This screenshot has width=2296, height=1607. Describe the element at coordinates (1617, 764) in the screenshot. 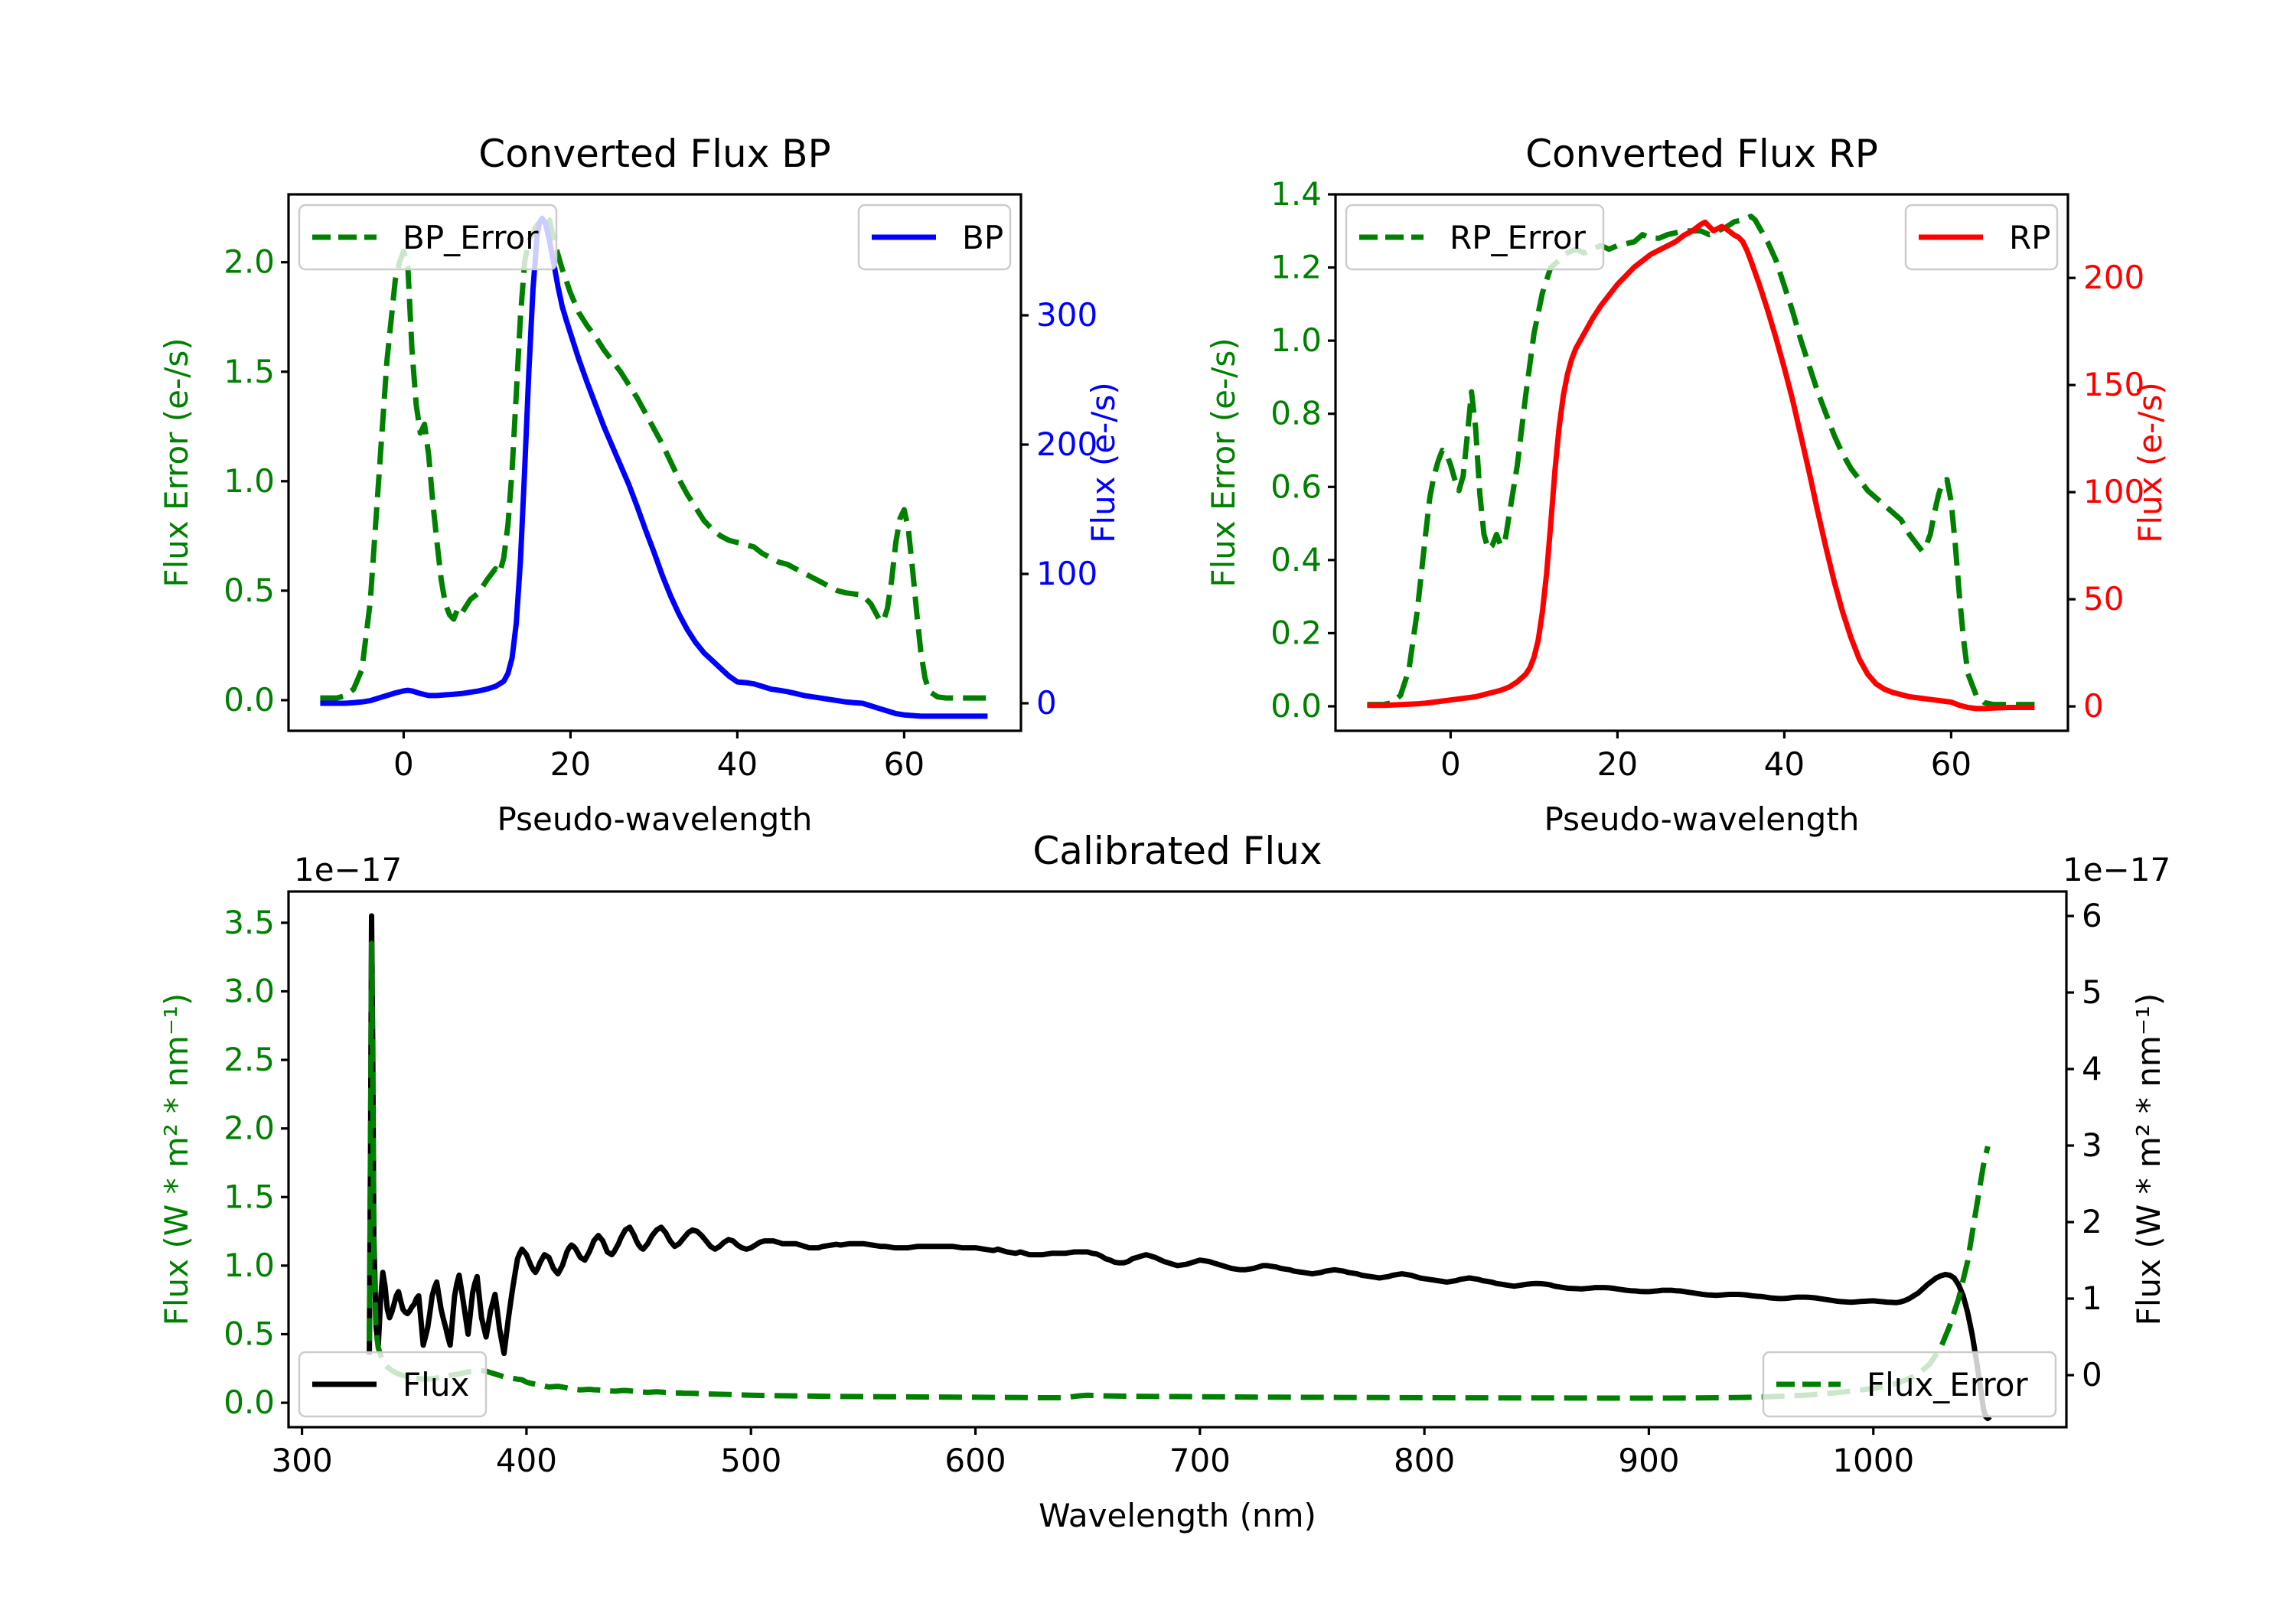

I see `rp-x-tick-label: 20` at that location.